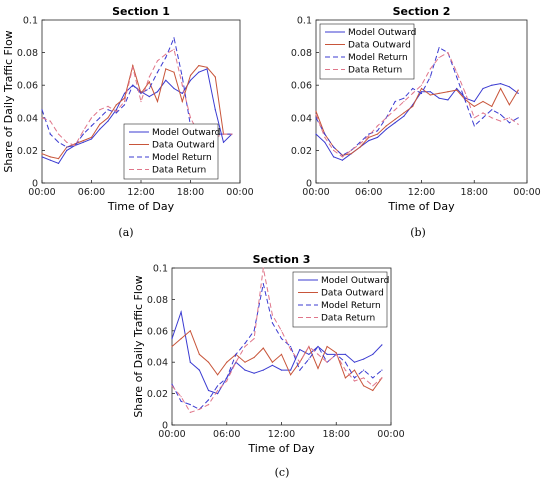 This screenshot has width=550, height=488. I want to click on x-tick-label: 00:00, so click(41, 192).